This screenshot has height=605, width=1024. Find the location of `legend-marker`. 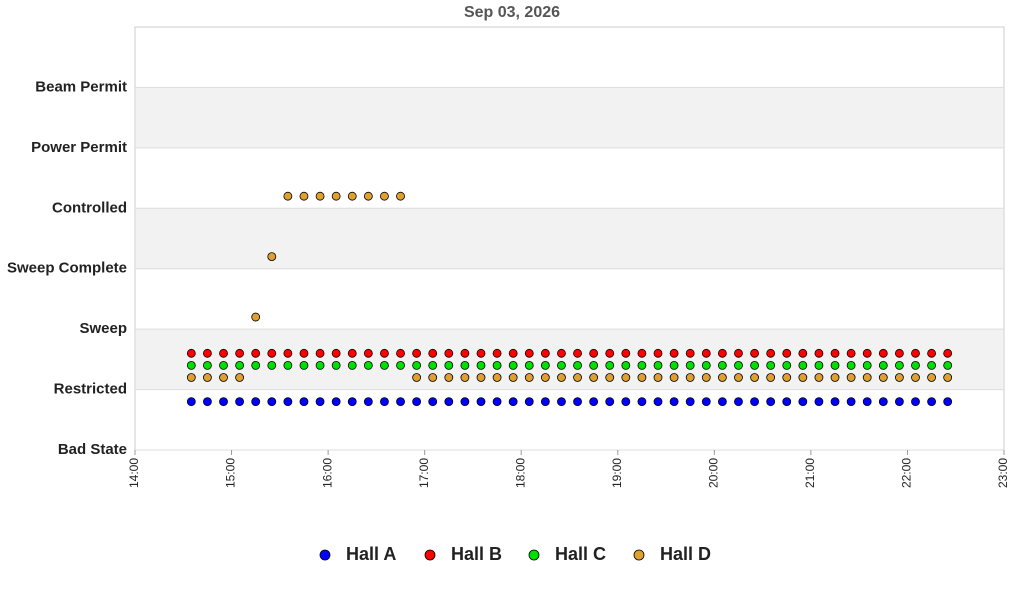

legend-marker is located at coordinates (534, 555).